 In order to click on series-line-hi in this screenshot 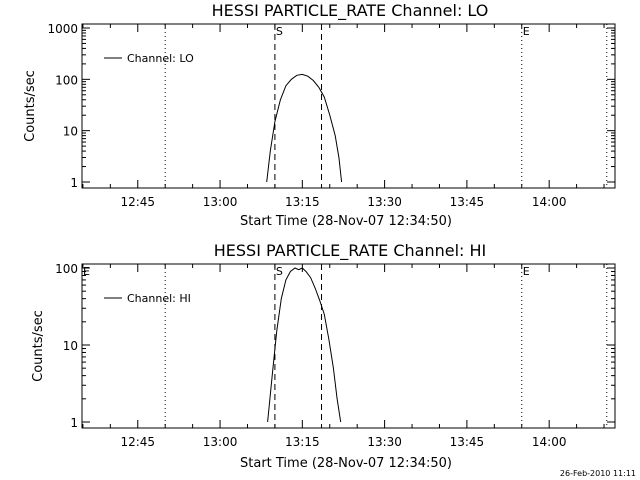, I will do `click(304, 345)`.